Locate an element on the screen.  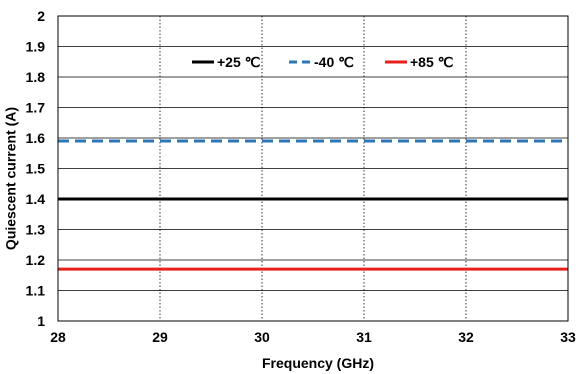
y-axis-tick-labels: 1 1.1 1.2 1.3 1.4 1.5 1.6 1.7 1.8 1.9 2 is located at coordinates (36, 168).